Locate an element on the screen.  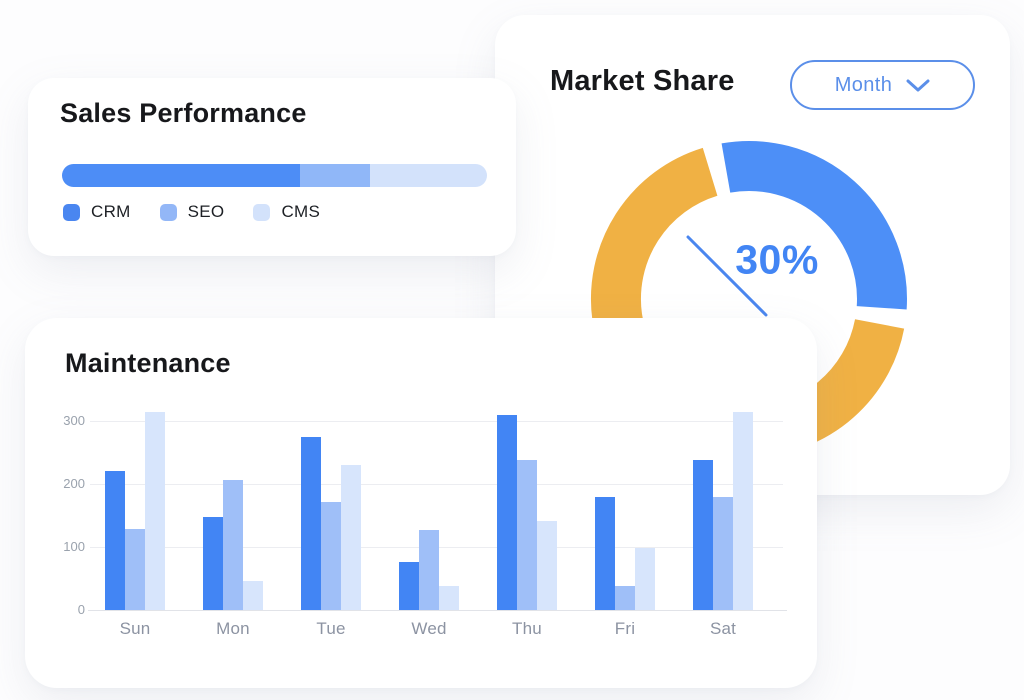
legend-item-cms: CMS is located at coordinates (286, 212).